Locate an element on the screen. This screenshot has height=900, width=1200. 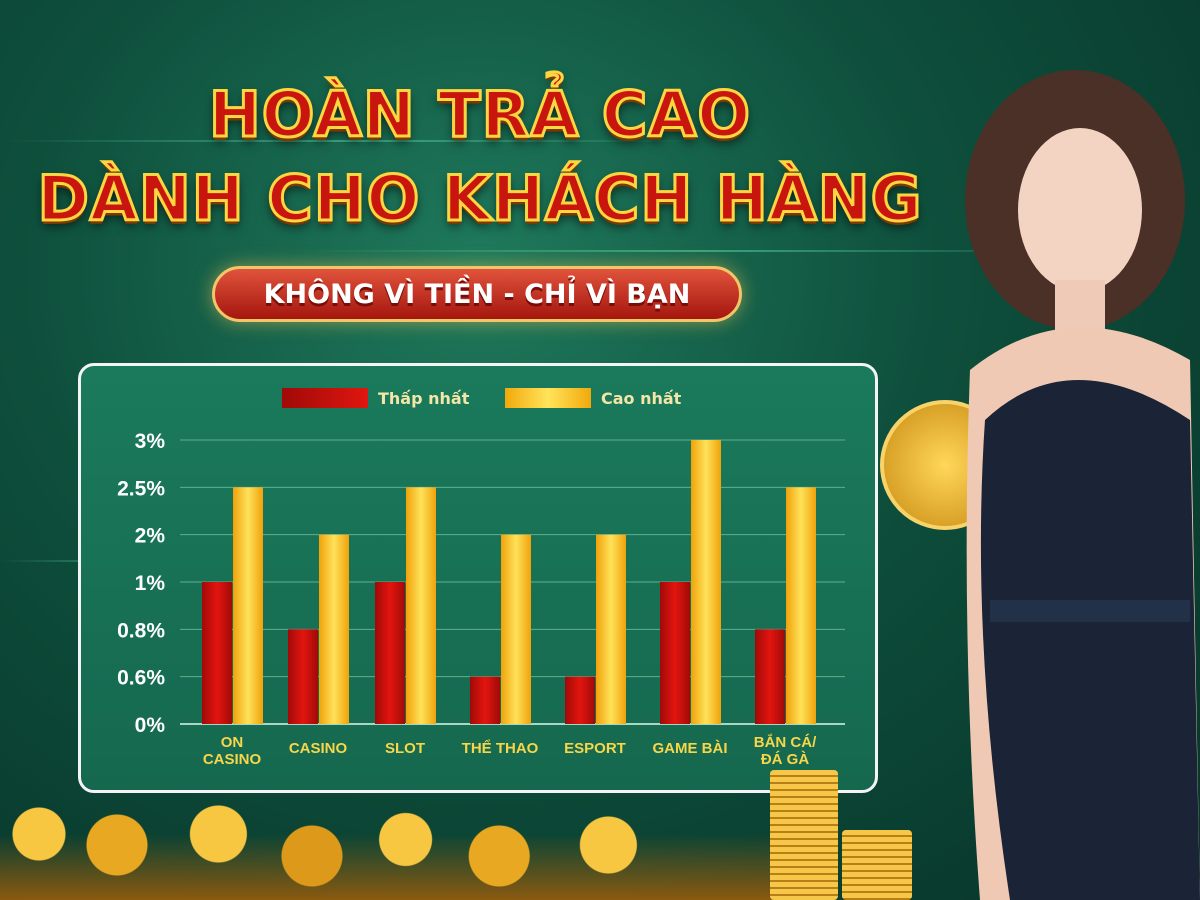
x-tick-label: ESPORT is located at coordinates (595, 748).